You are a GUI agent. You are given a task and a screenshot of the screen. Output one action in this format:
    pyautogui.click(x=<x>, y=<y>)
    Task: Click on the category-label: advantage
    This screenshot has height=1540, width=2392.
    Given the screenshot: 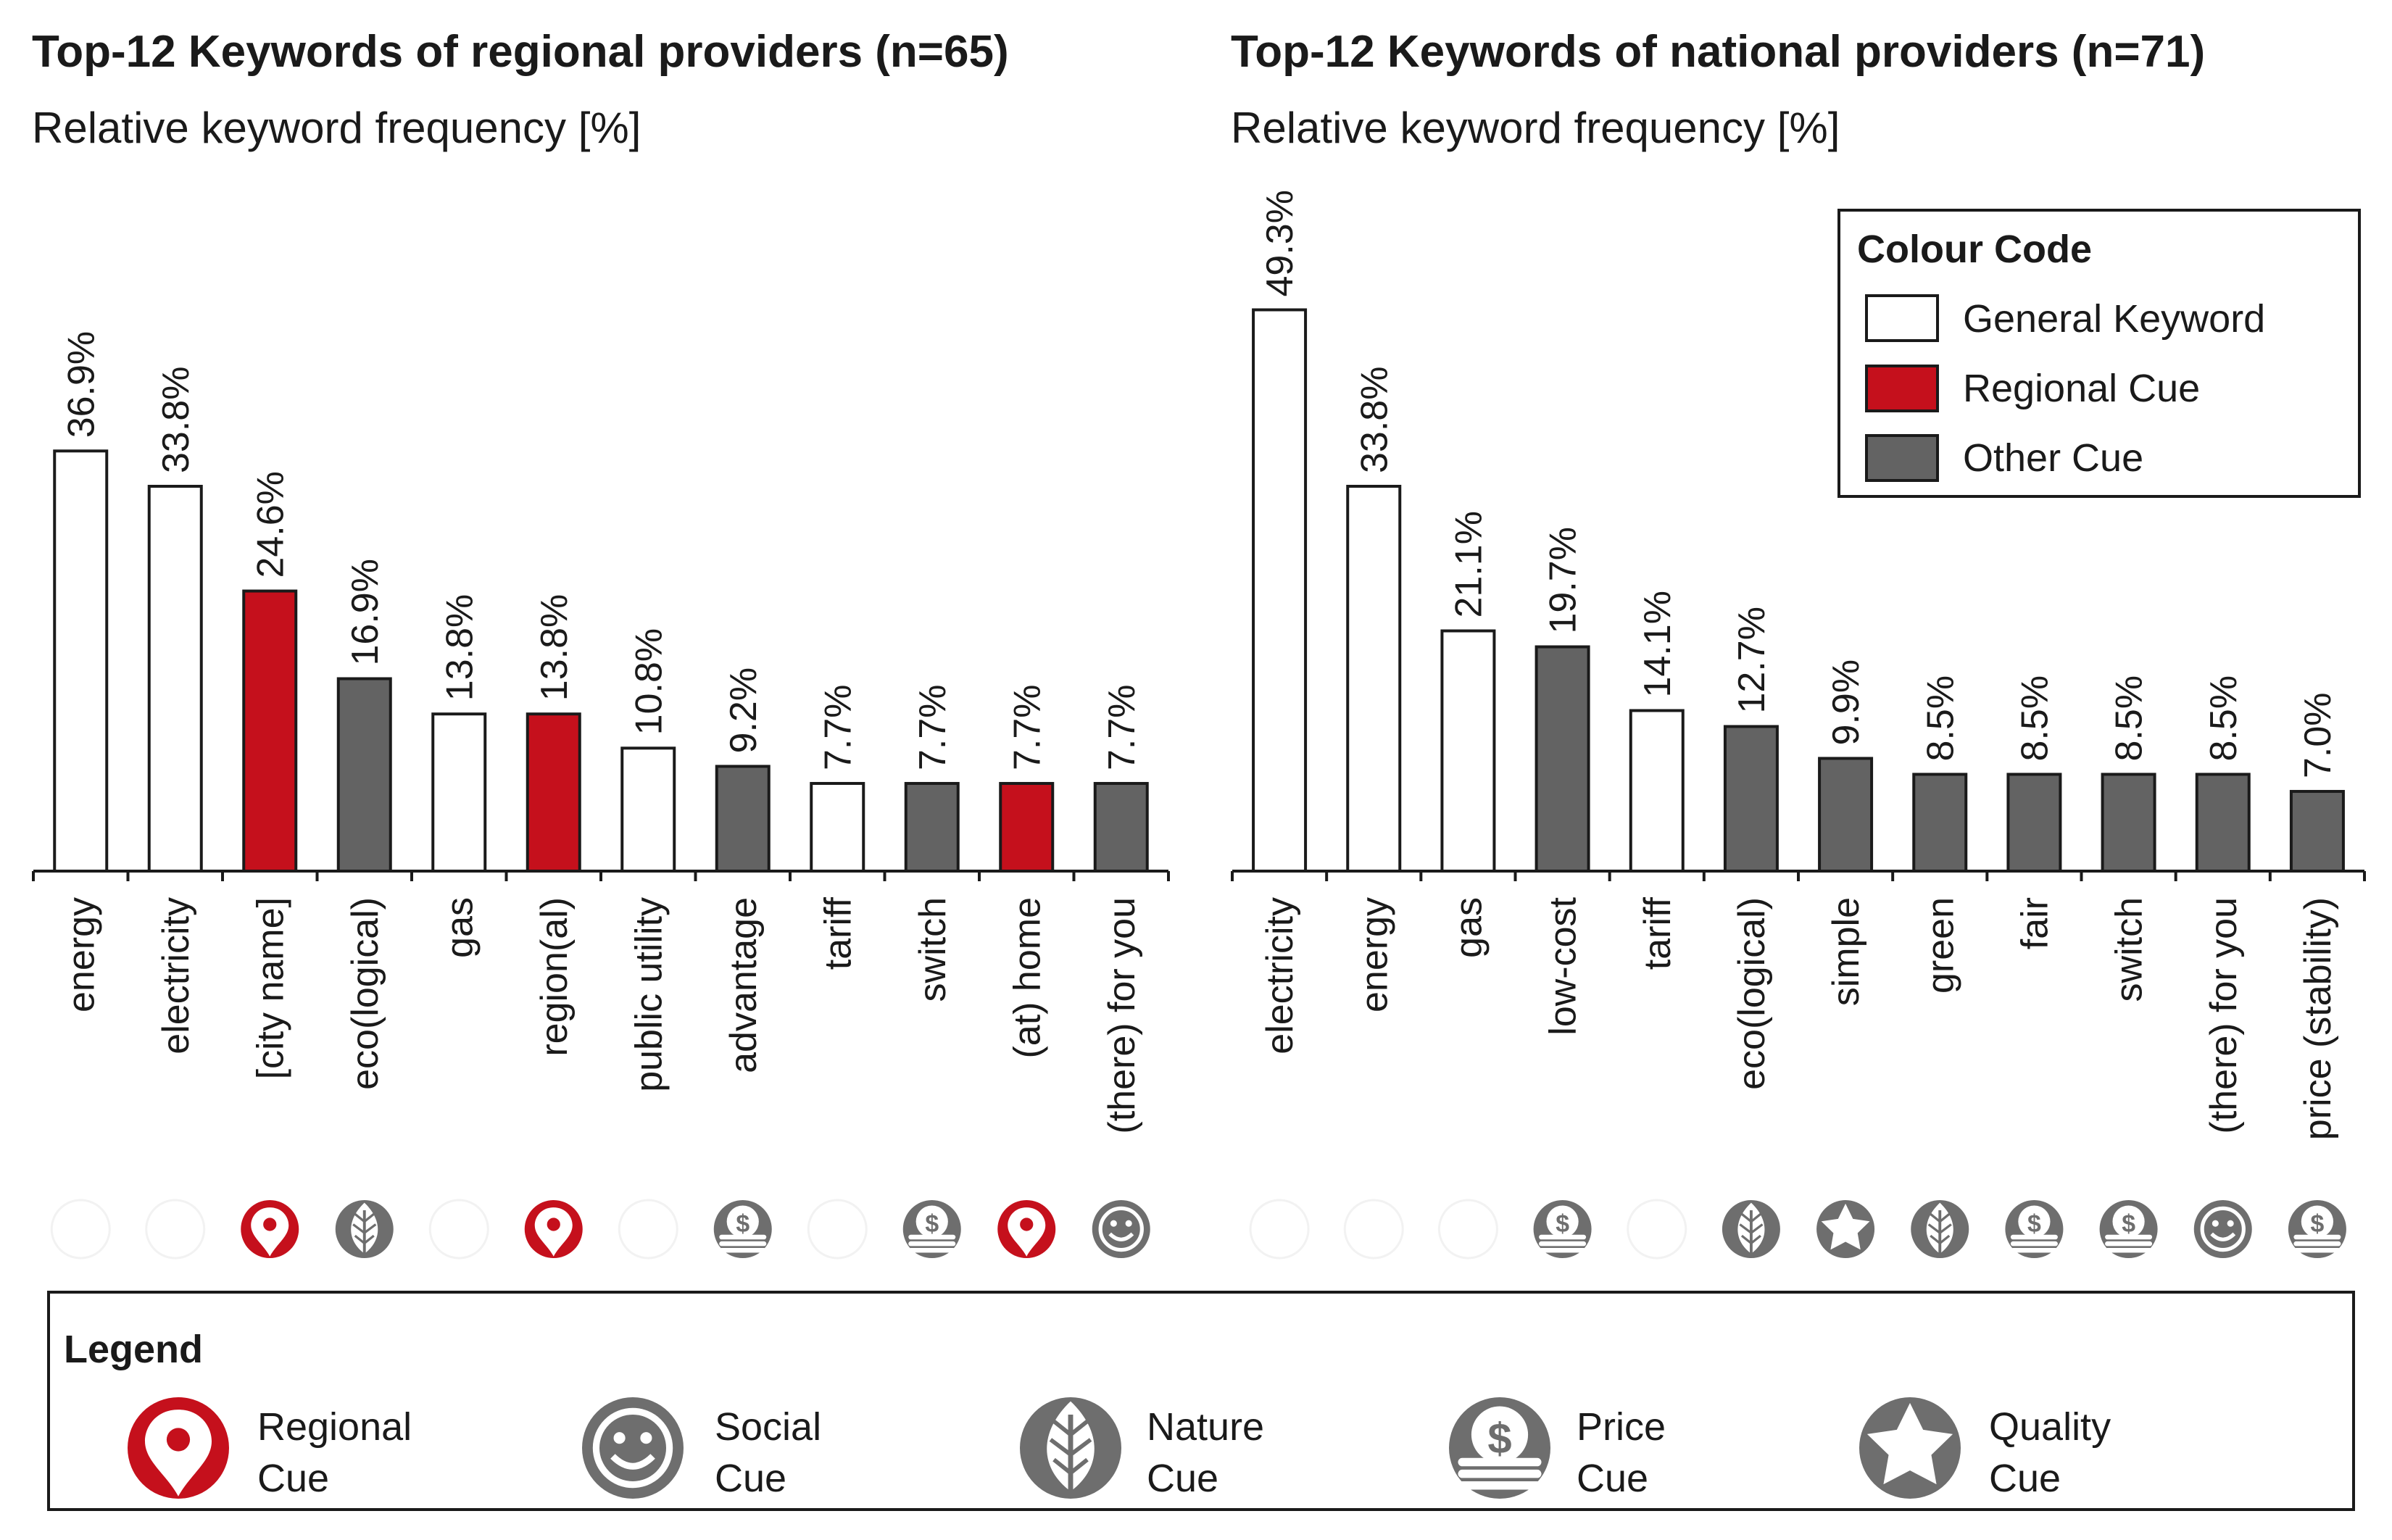 What is the action you would take?
    pyautogui.click(x=744, y=985)
    